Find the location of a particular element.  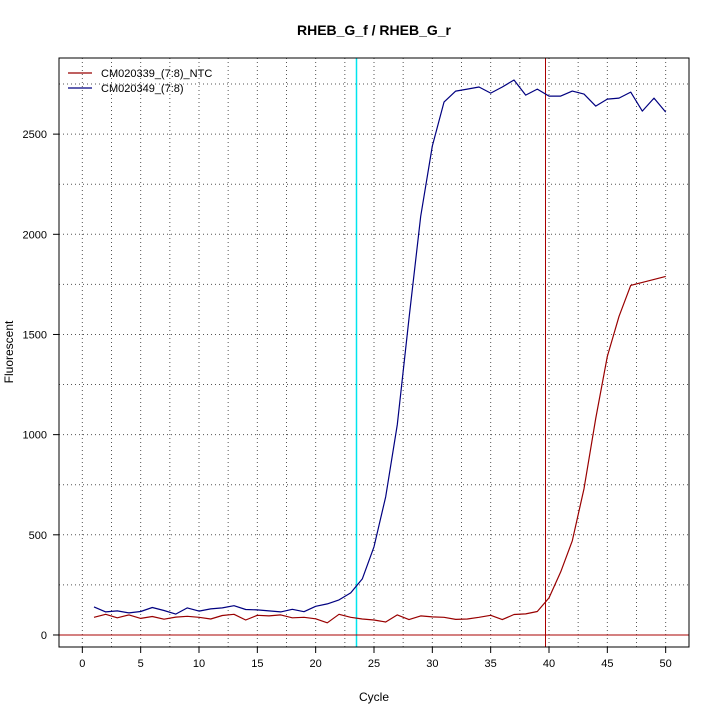

chart-title: RHEB_G_f / RHEB_G_r is located at coordinates (374, 30).